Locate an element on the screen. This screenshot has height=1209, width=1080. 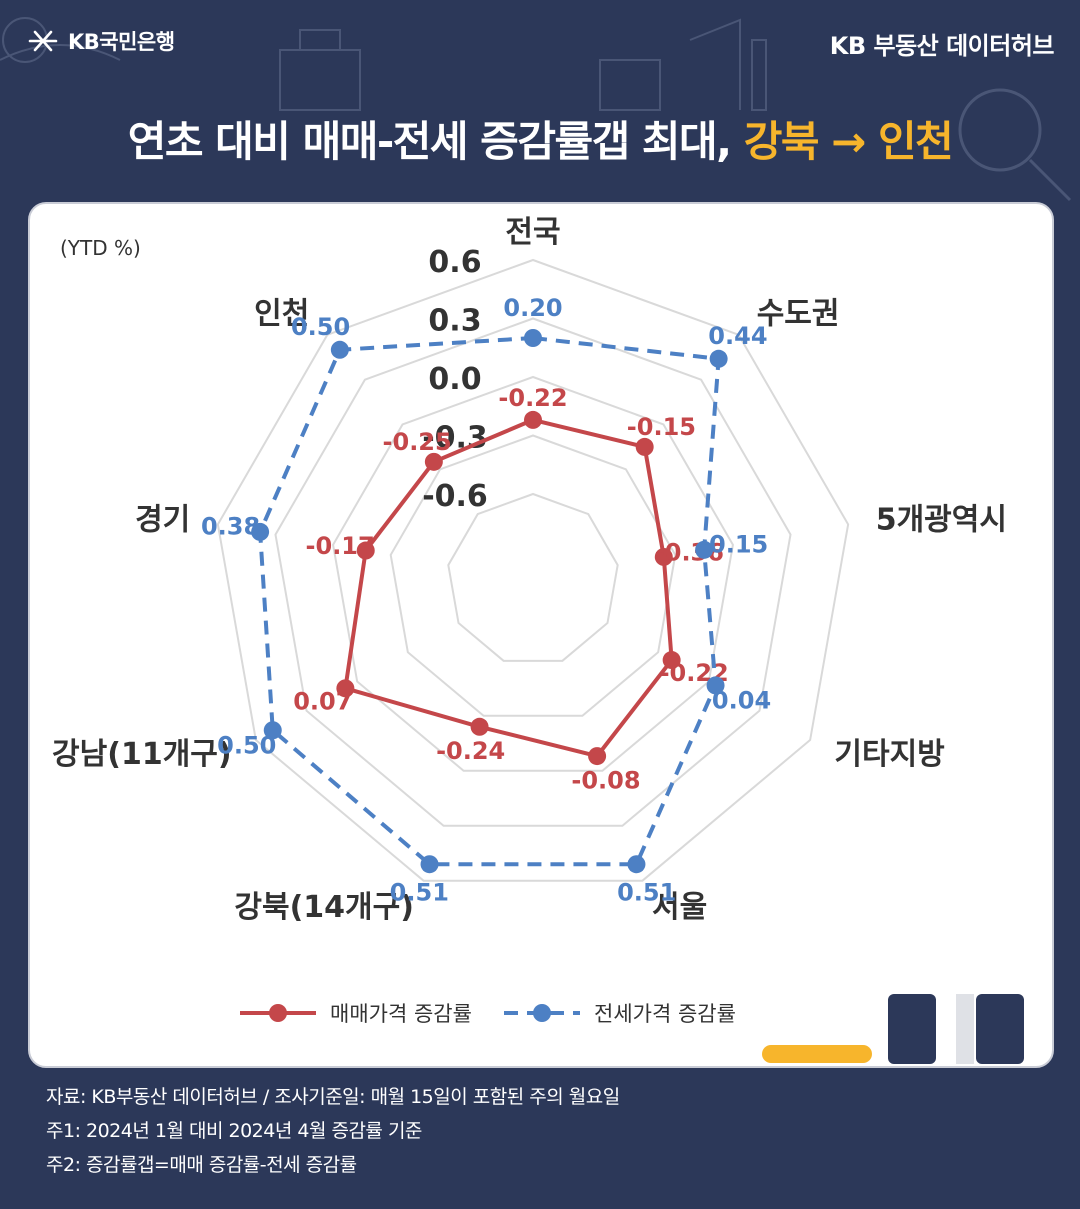
series-0-data-label-5: -0.24 is located at coordinates (470, 751).